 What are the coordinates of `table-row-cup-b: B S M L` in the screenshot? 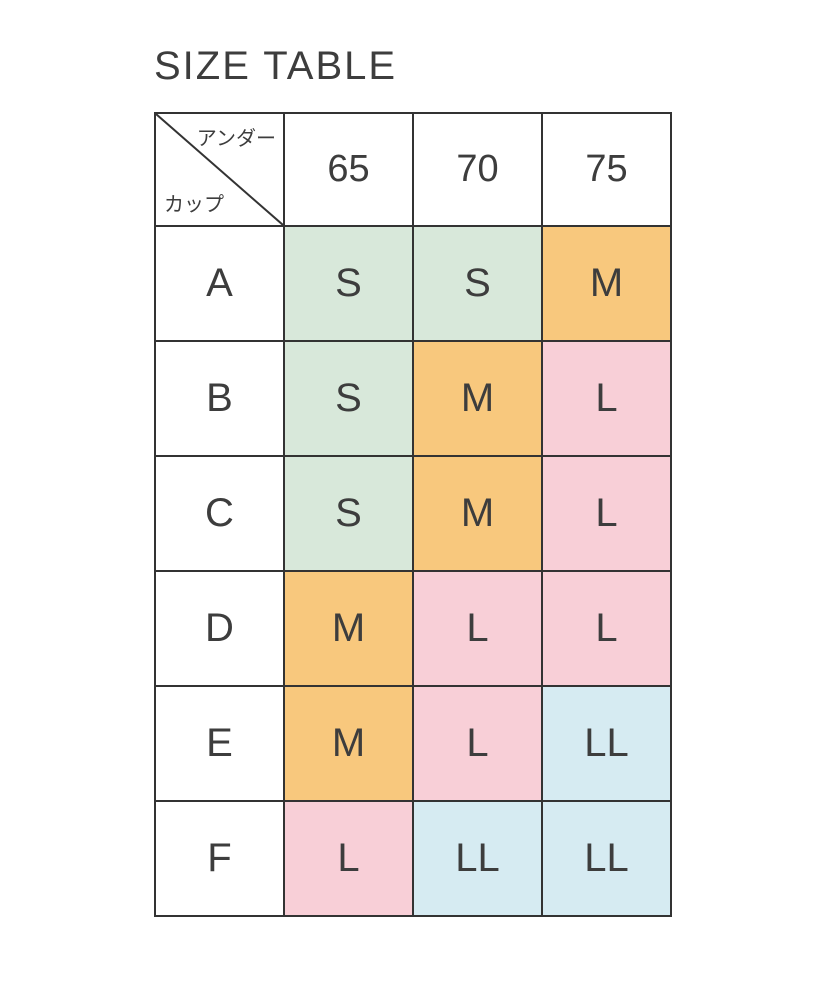 It's located at (413, 398).